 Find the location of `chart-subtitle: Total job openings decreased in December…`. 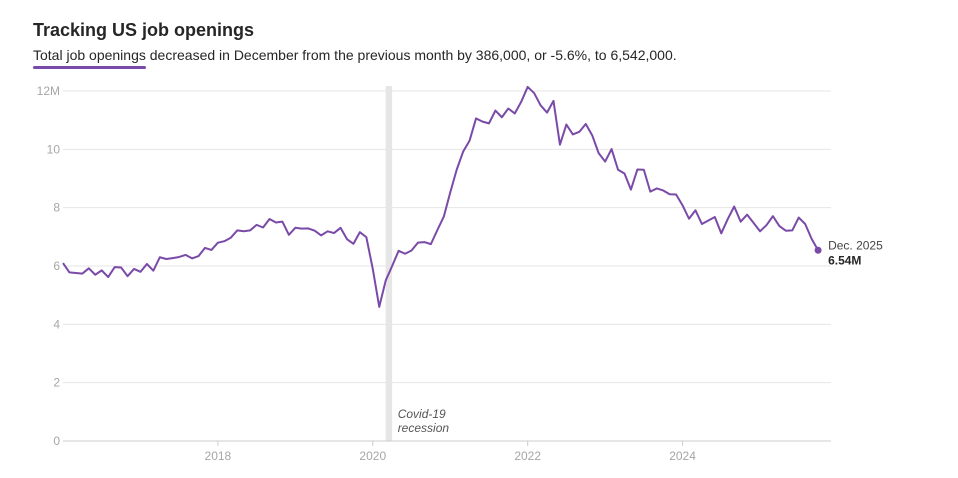

chart-subtitle: Total job openings decreased in December… is located at coordinates (355, 58).